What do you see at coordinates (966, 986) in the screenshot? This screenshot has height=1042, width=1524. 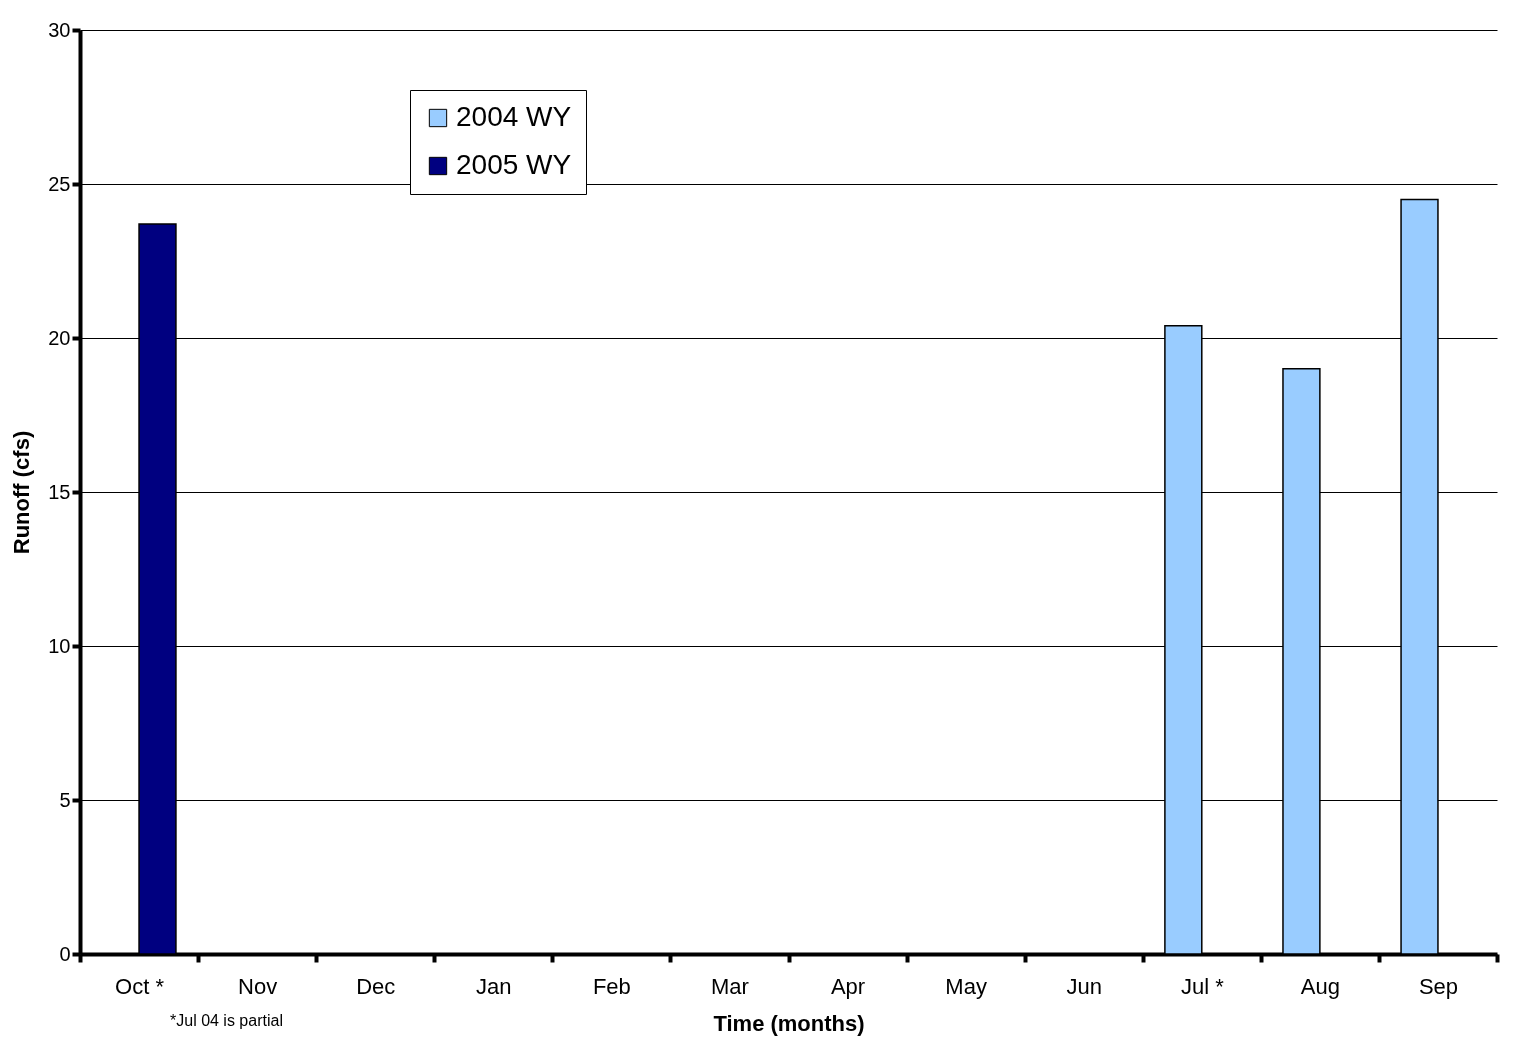 I see `x-tick-label: May` at bounding box center [966, 986].